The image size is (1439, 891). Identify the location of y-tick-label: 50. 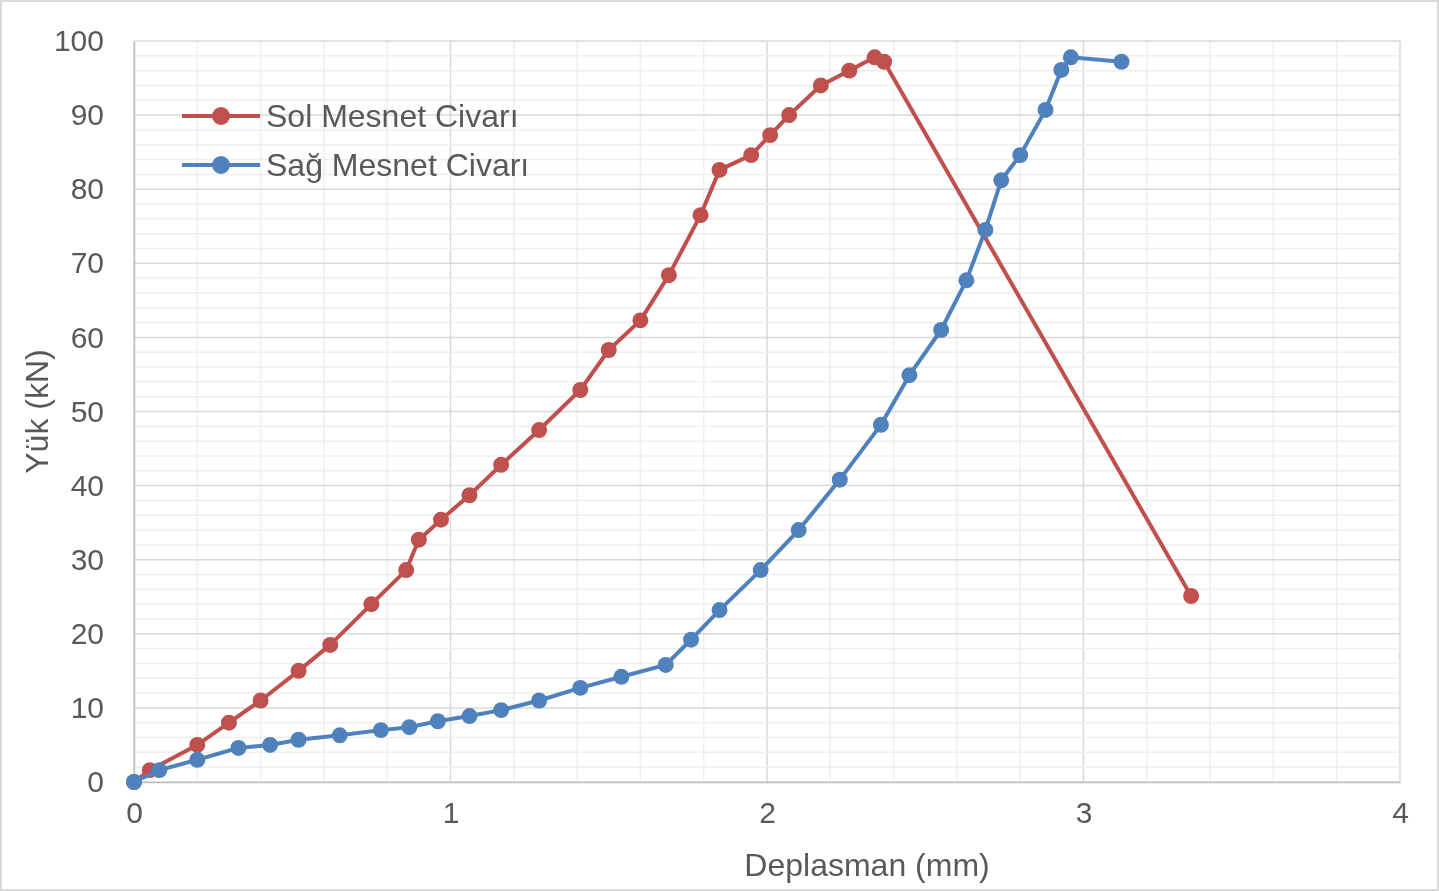
(87, 411).